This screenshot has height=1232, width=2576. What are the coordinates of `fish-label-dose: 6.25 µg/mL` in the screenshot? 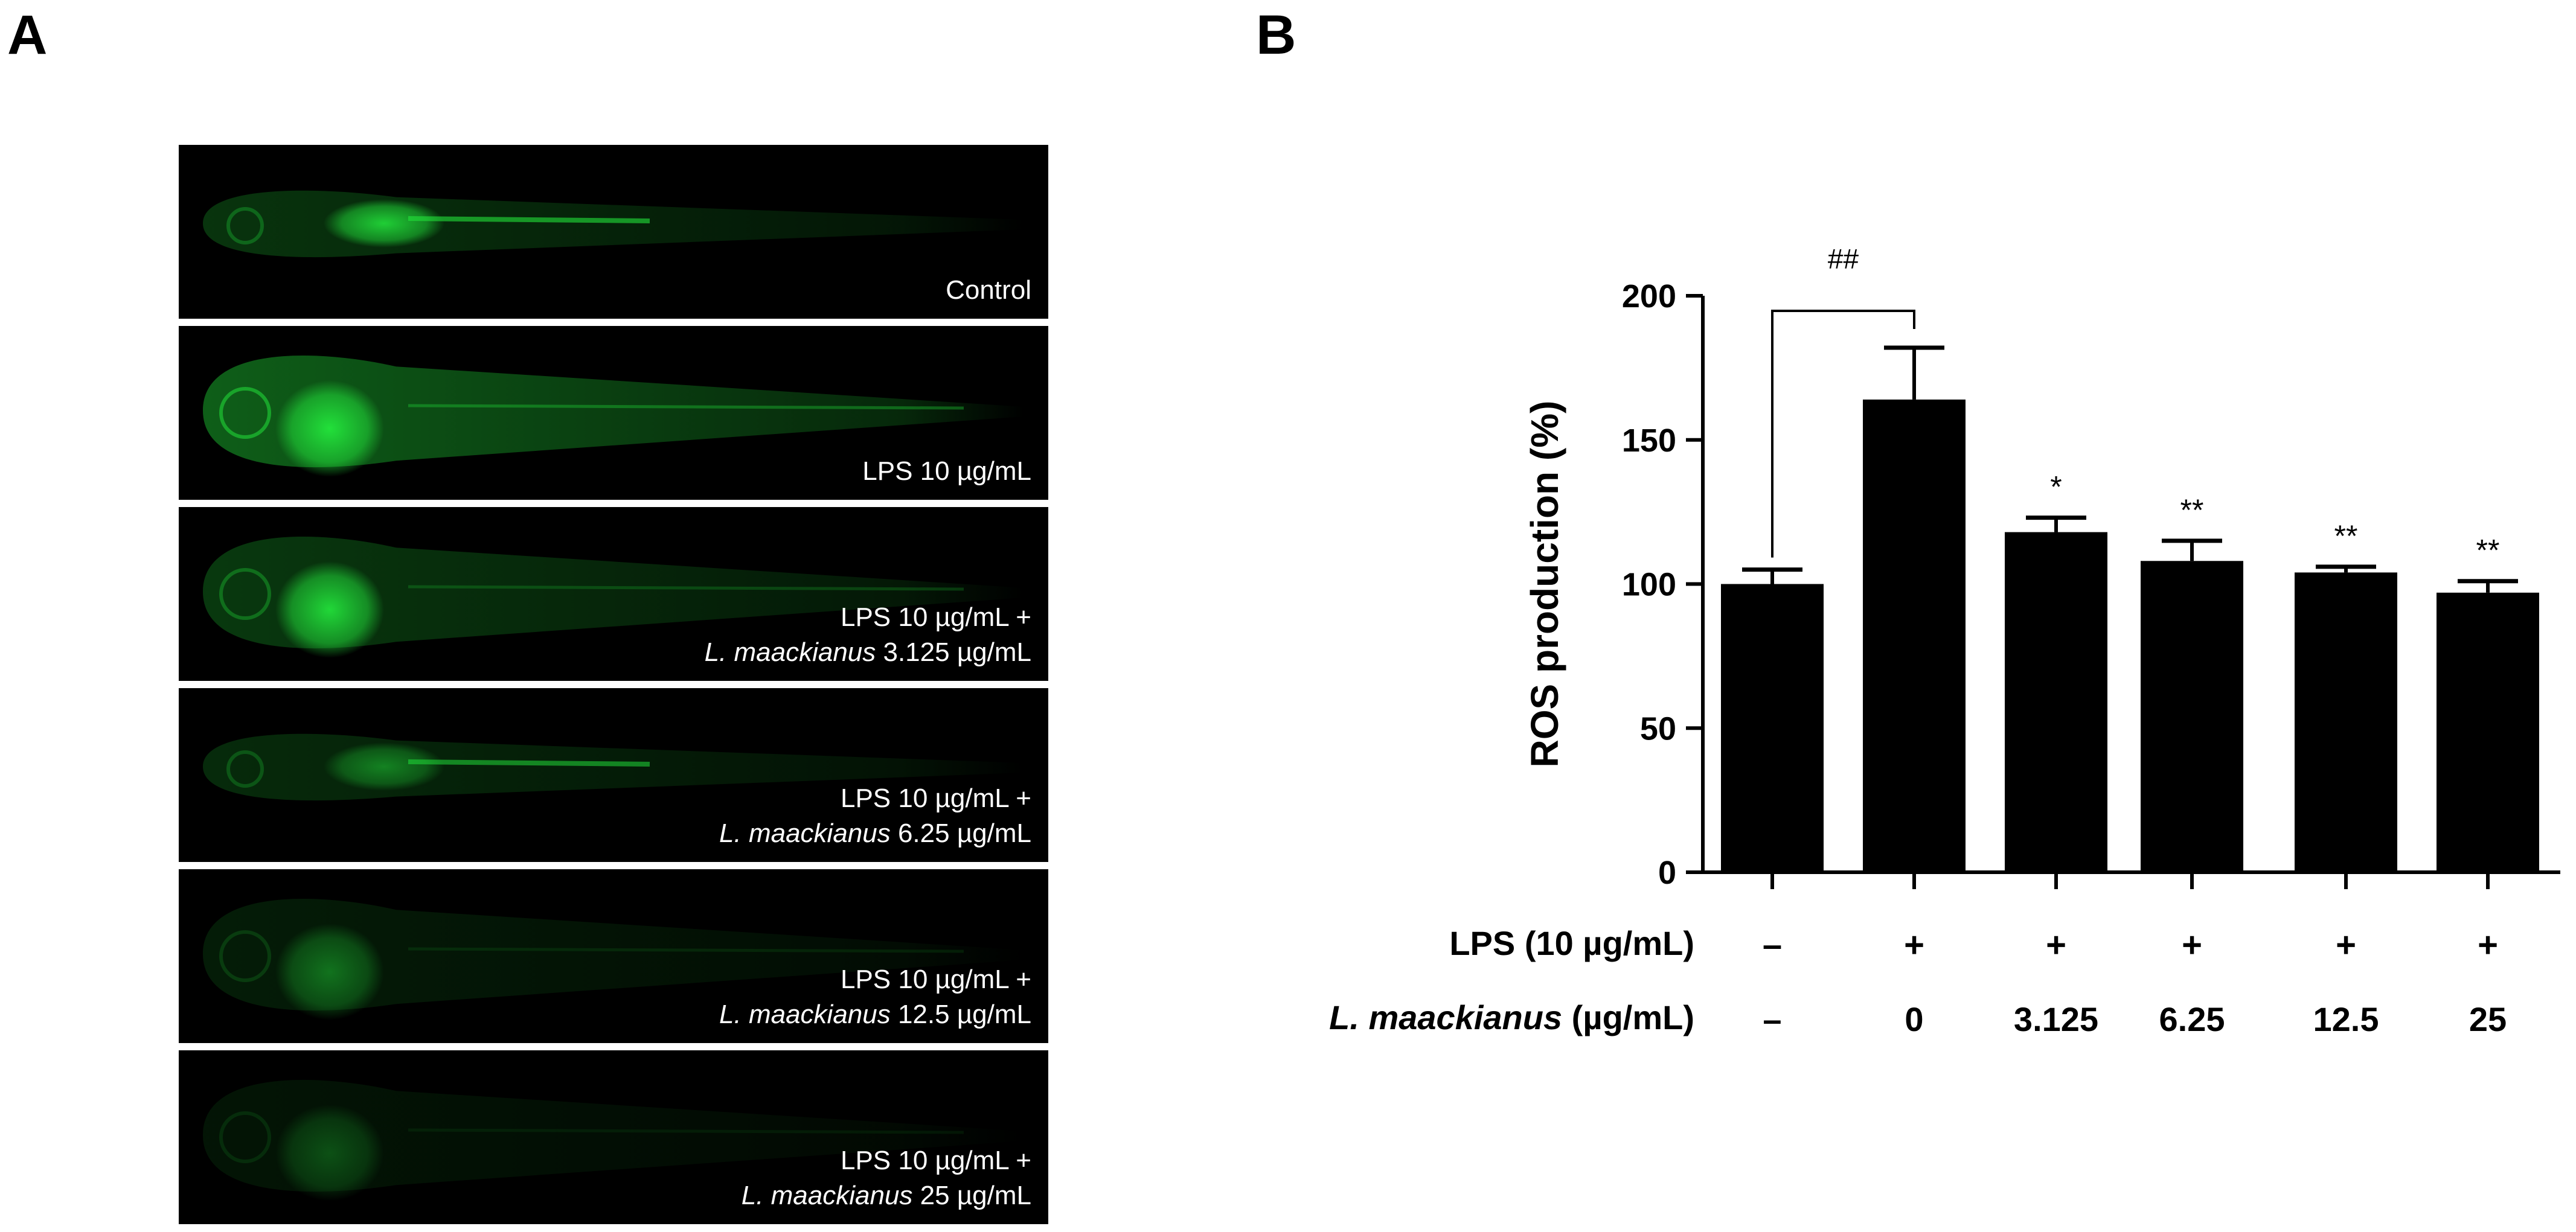 It's located at (960, 833).